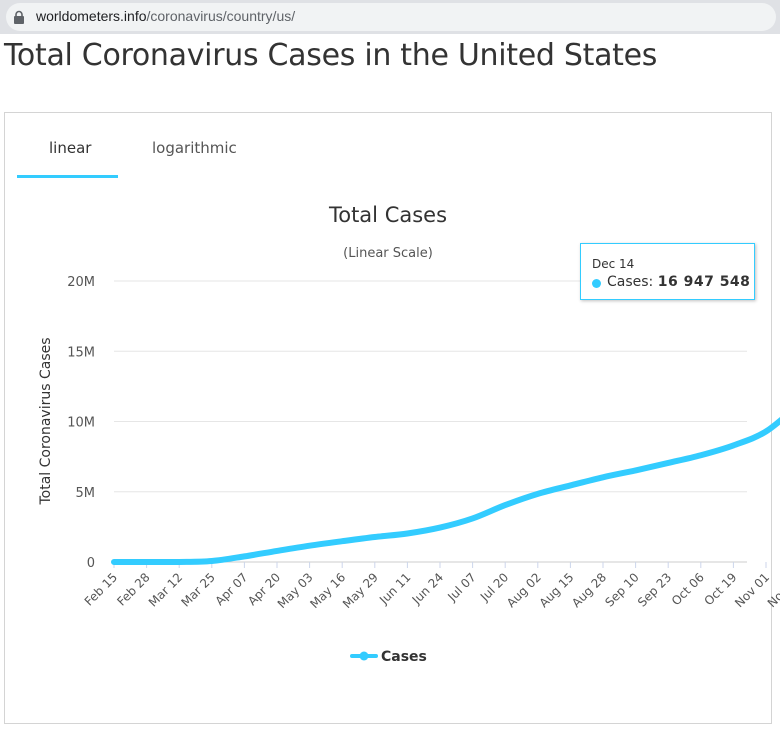 The width and height of the screenshot is (780, 730). I want to click on x-tick-label: Sep 10, so click(621, 589).